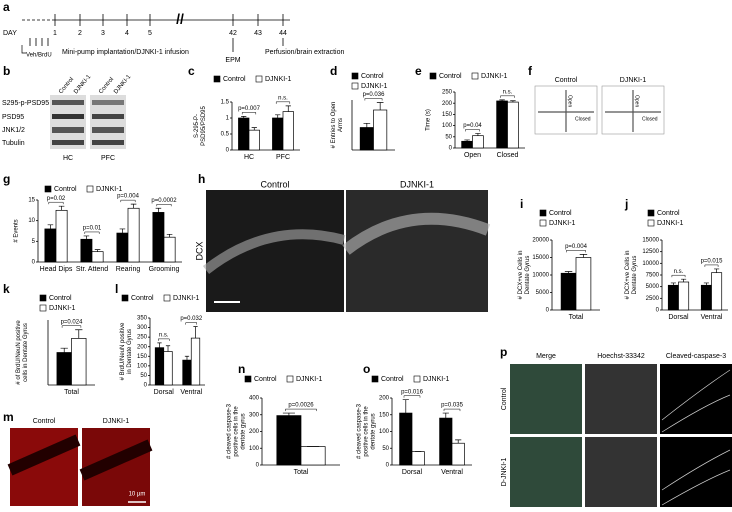  I want to click on legend-label: Control, so click(372, 76).